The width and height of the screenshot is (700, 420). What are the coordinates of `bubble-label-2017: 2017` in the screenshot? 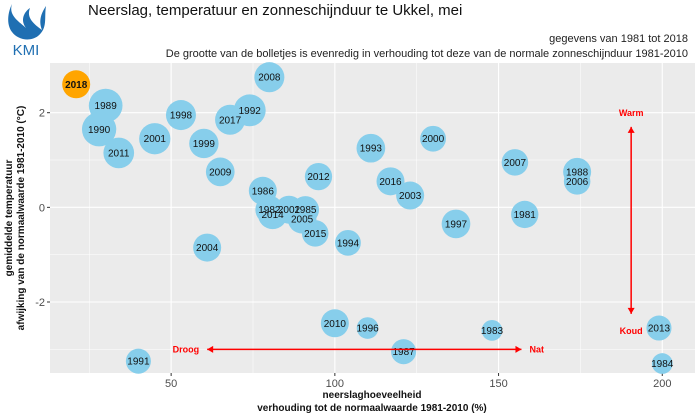 It's located at (230, 120).